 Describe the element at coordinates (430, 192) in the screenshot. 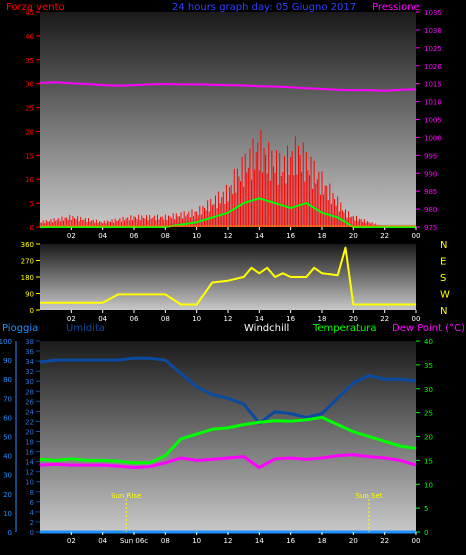

I see `pressure-axis-tick-label: 985` at that location.